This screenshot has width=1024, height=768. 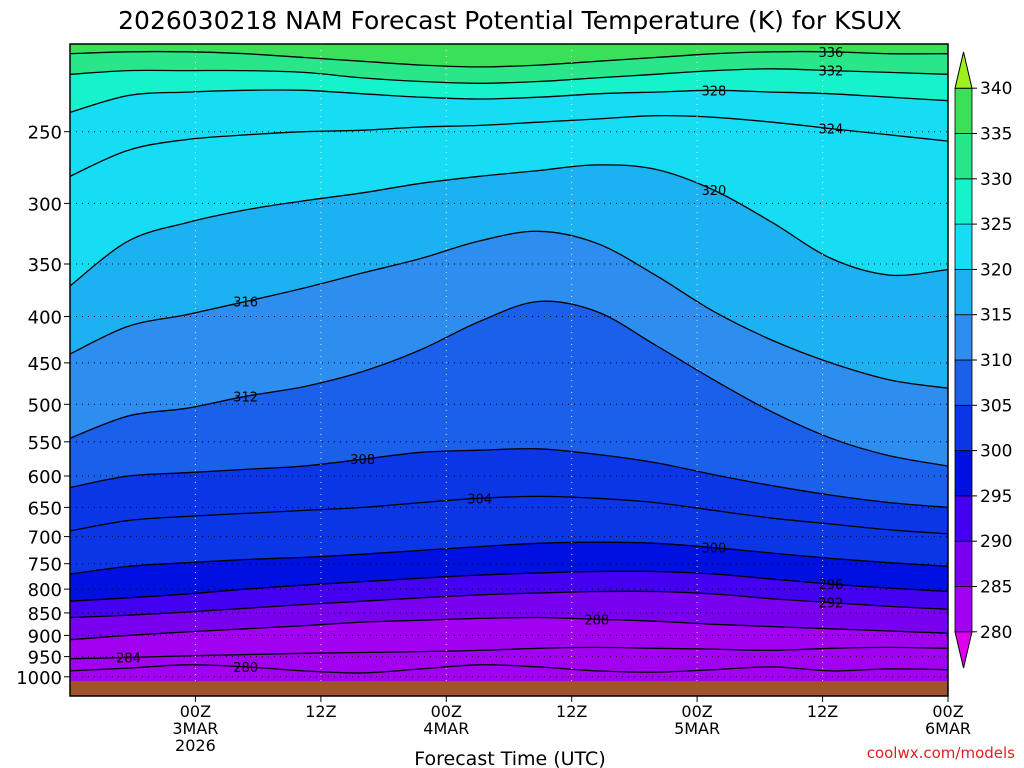 I want to click on y-tick-label-500: 500, so click(x=45, y=405).